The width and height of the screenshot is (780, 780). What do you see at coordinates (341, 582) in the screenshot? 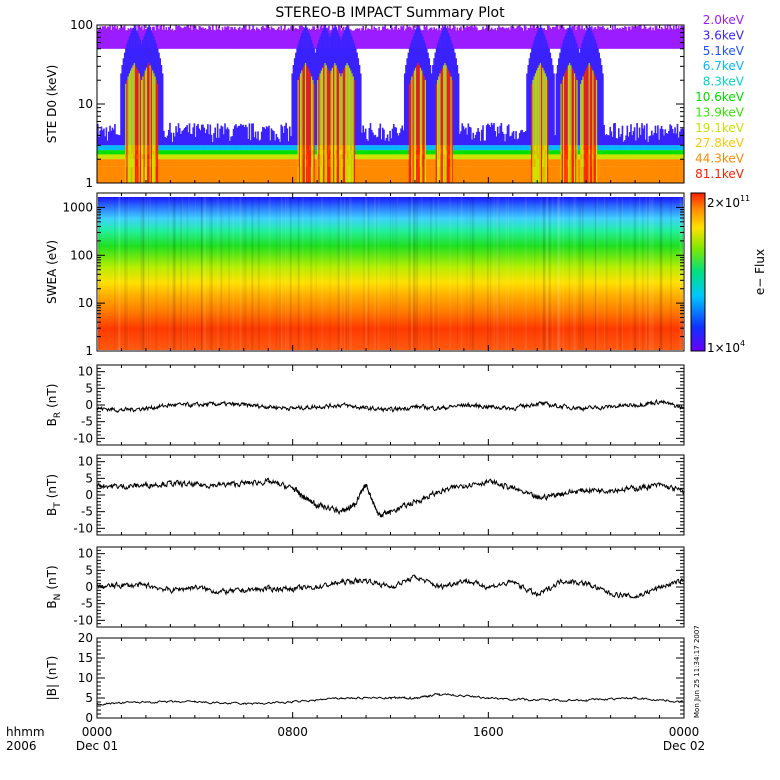
I see `bn-data-point` at bounding box center [341, 582].